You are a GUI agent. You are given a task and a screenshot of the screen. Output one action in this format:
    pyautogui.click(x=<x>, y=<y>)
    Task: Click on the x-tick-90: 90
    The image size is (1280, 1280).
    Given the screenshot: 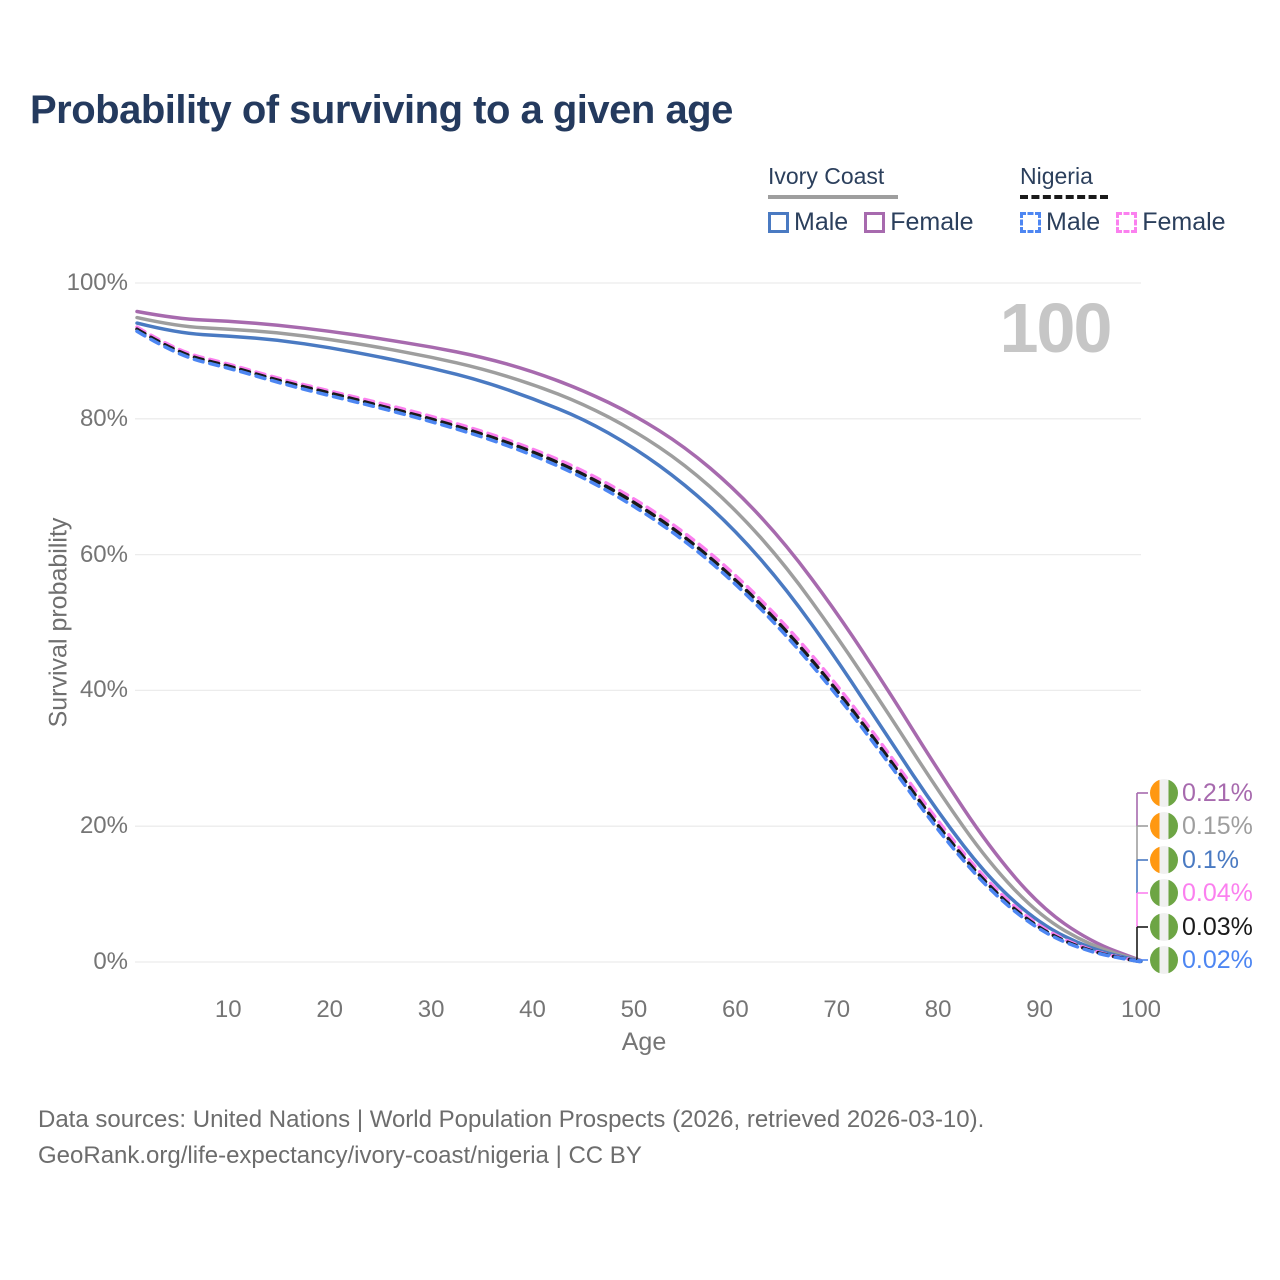 What is the action you would take?
    pyautogui.click(x=1039, y=1009)
    